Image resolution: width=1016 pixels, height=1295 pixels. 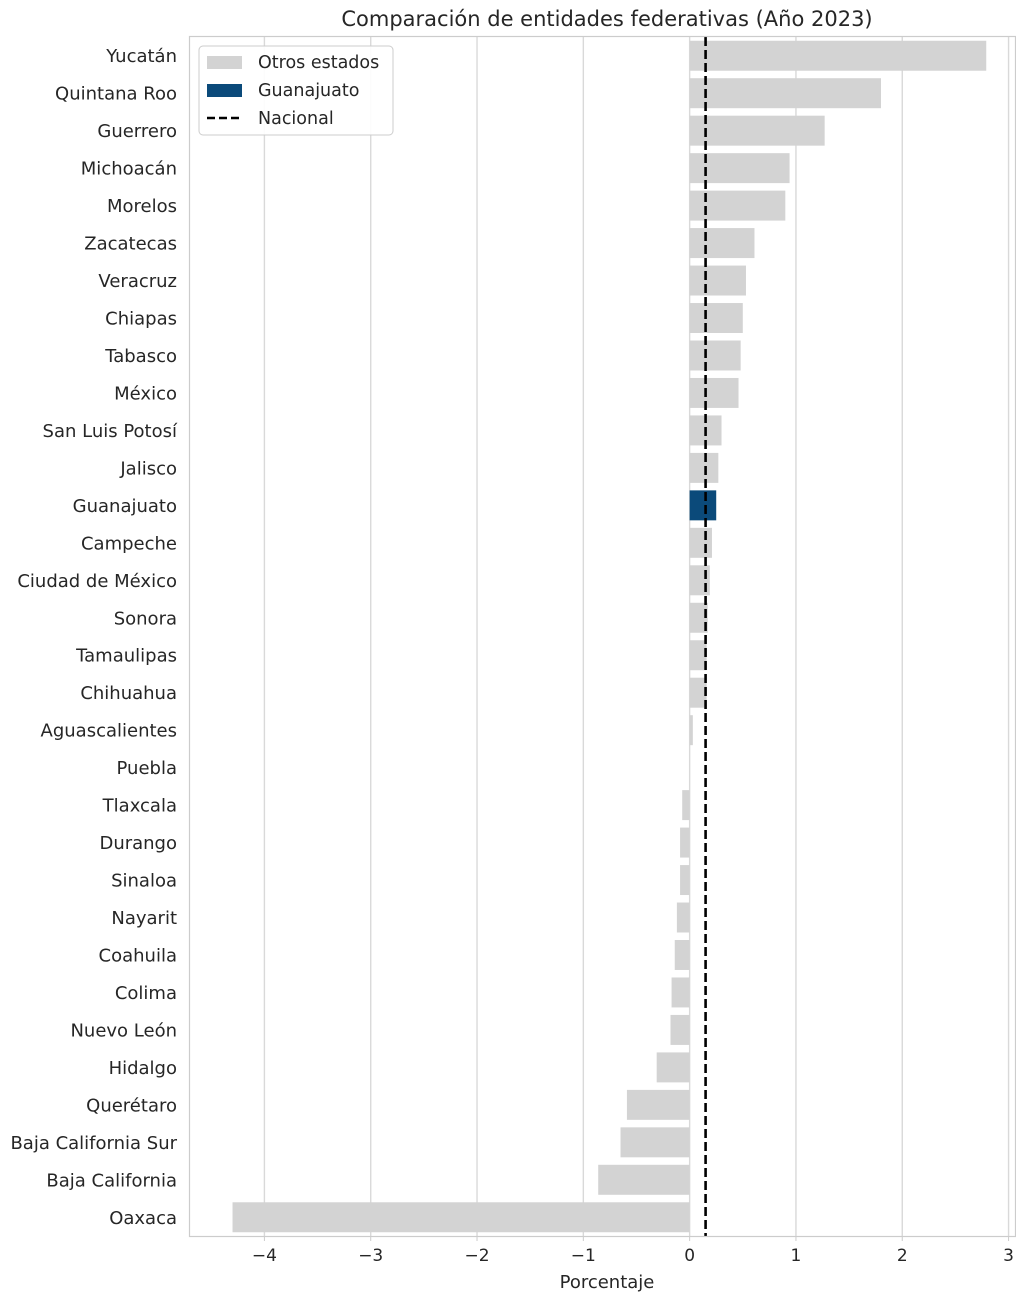 What do you see at coordinates (680, 1029) in the screenshot?
I see `bar-nuevo-le-n` at bounding box center [680, 1029].